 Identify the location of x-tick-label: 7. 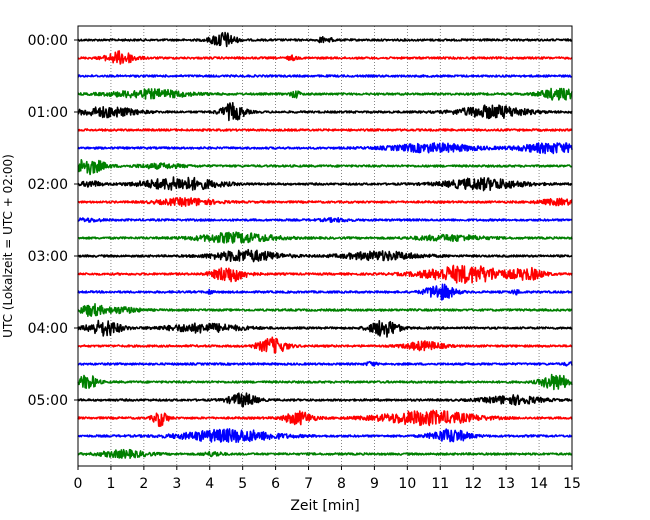
(308, 484).